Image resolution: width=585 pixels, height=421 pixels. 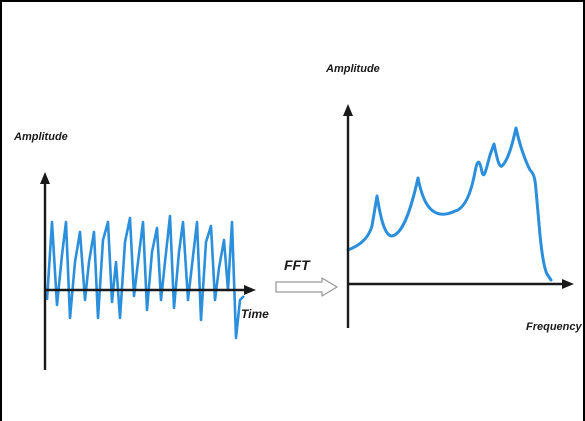 What do you see at coordinates (255, 314) in the screenshot?
I see `time-axis-label: Time` at bounding box center [255, 314].